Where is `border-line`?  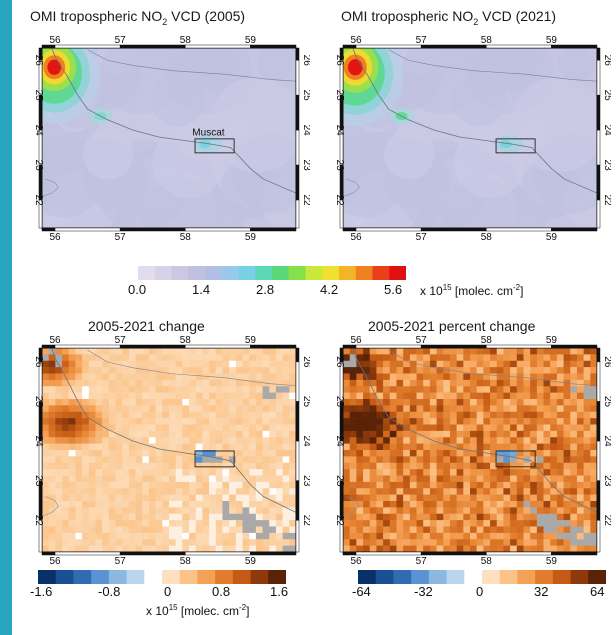 border-line is located at coordinates (351, 187).